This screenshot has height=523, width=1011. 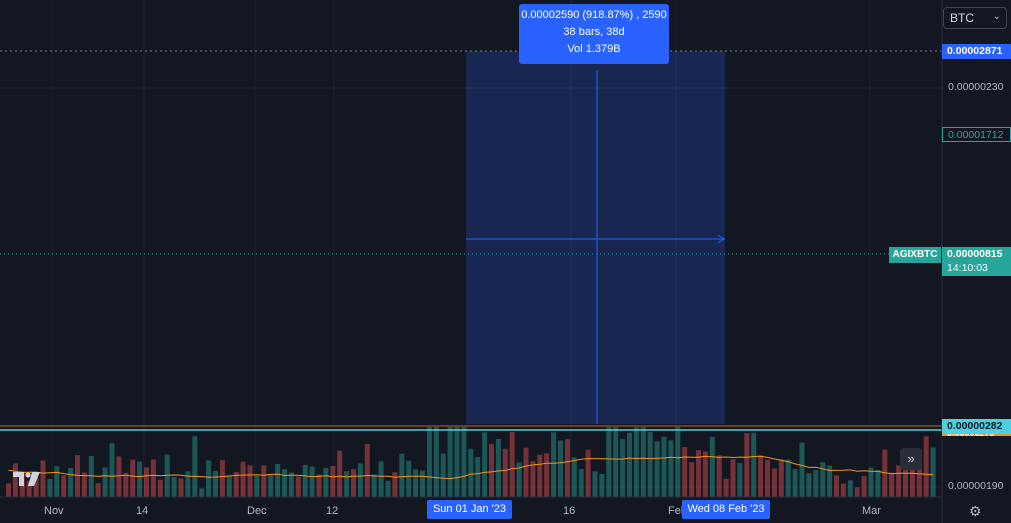 I want to click on time-tick-label: Dec, so click(x=257, y=511).